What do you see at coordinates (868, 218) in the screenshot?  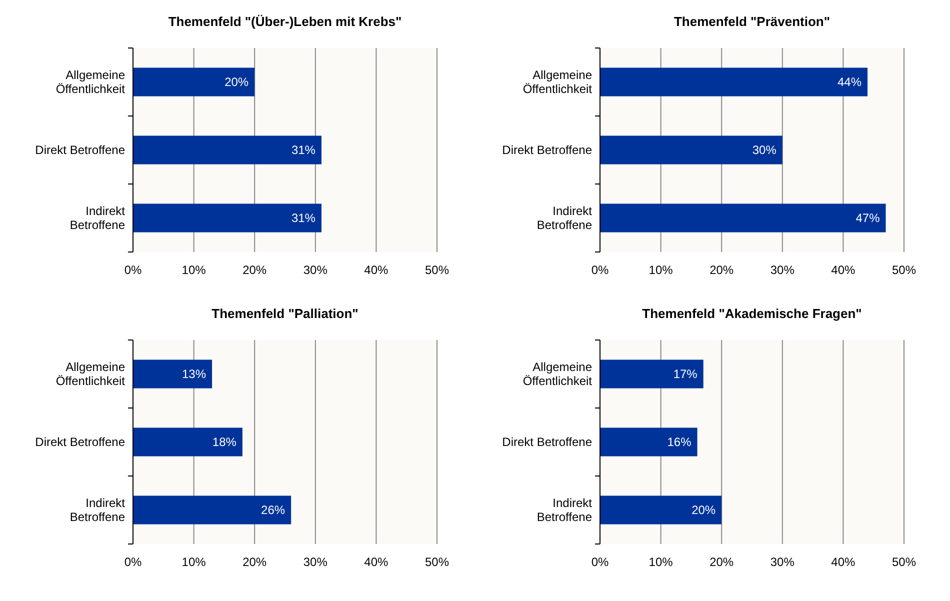 I see `data-label: 47%` at bounding box center [868, 218].